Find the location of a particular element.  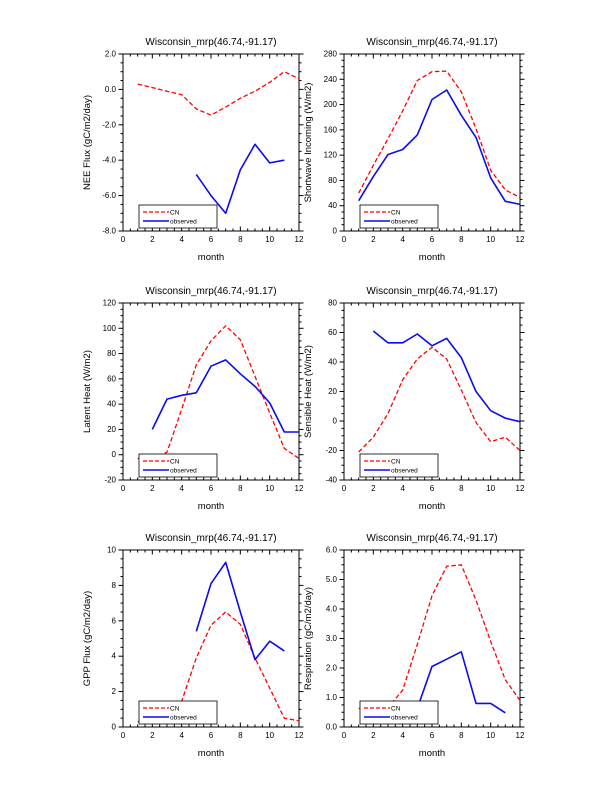

y-tick-label: 240 is located at coordinates (331, 79).